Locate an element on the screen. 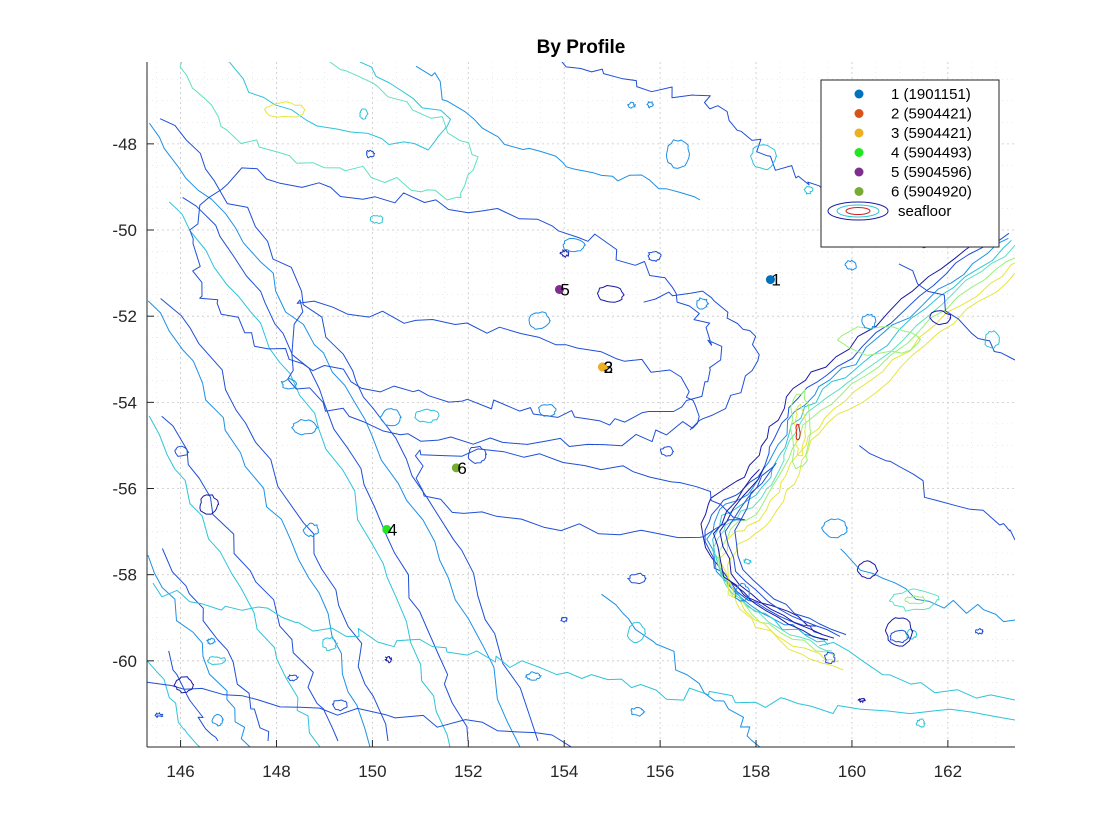 This screenshot has height=840, width=1120. profile-point-label-4: 4 is located at coordinates (392, 529).